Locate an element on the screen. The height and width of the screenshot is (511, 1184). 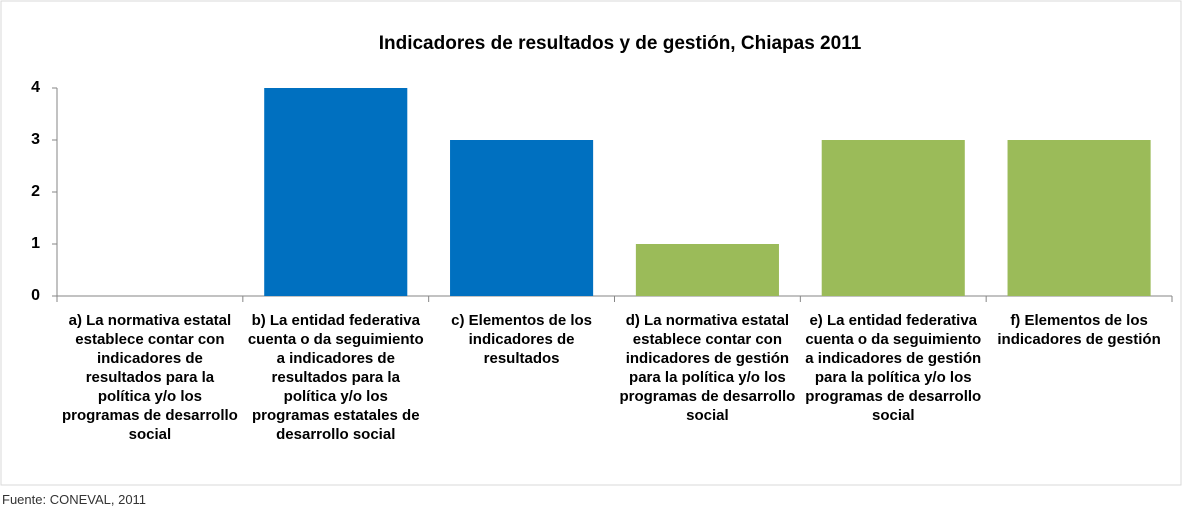
source-note: Fuente: CONEVAL, 2011 is located at coordinates (74, 499).